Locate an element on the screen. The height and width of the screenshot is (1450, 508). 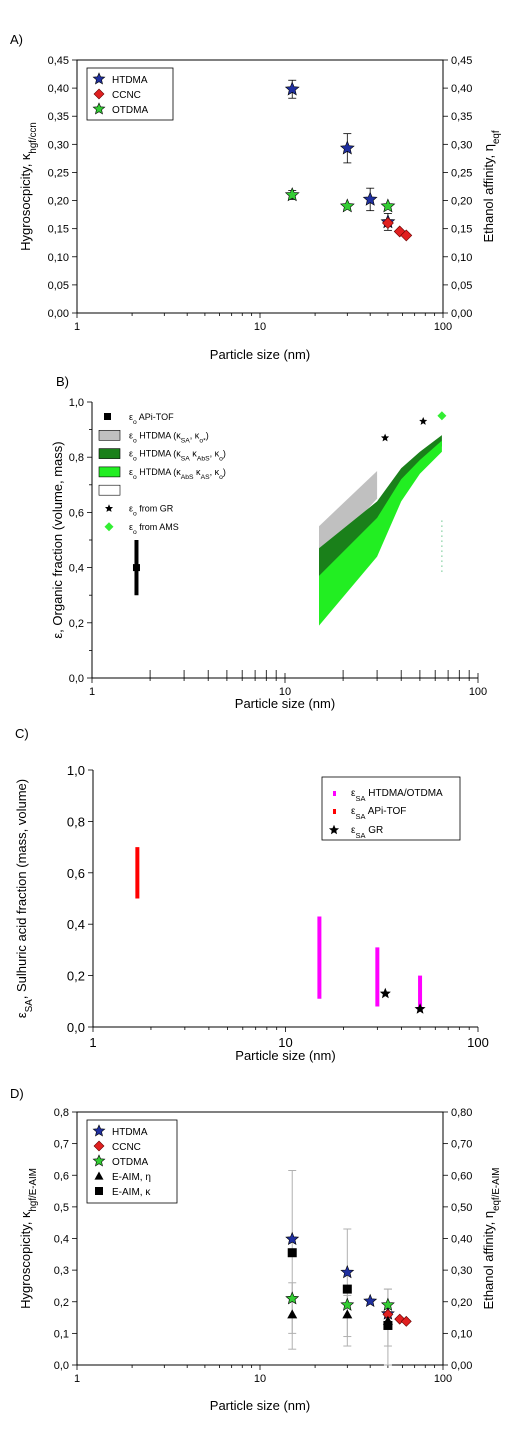
legend-label: εSA HTDMA/OTDMA is located at coordinates (397, 795).